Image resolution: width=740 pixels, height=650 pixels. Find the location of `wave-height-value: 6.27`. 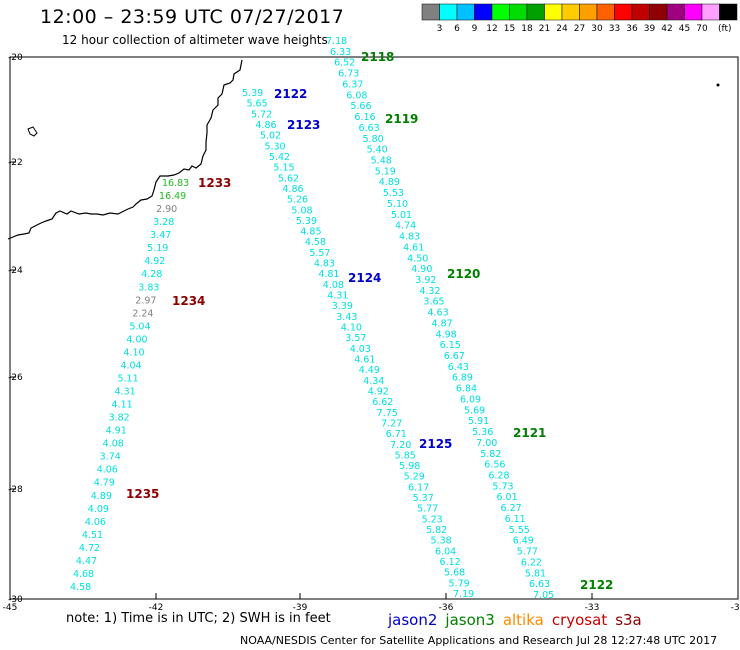

wave-height-value: 6.27 is located at coordinates (511, 508).